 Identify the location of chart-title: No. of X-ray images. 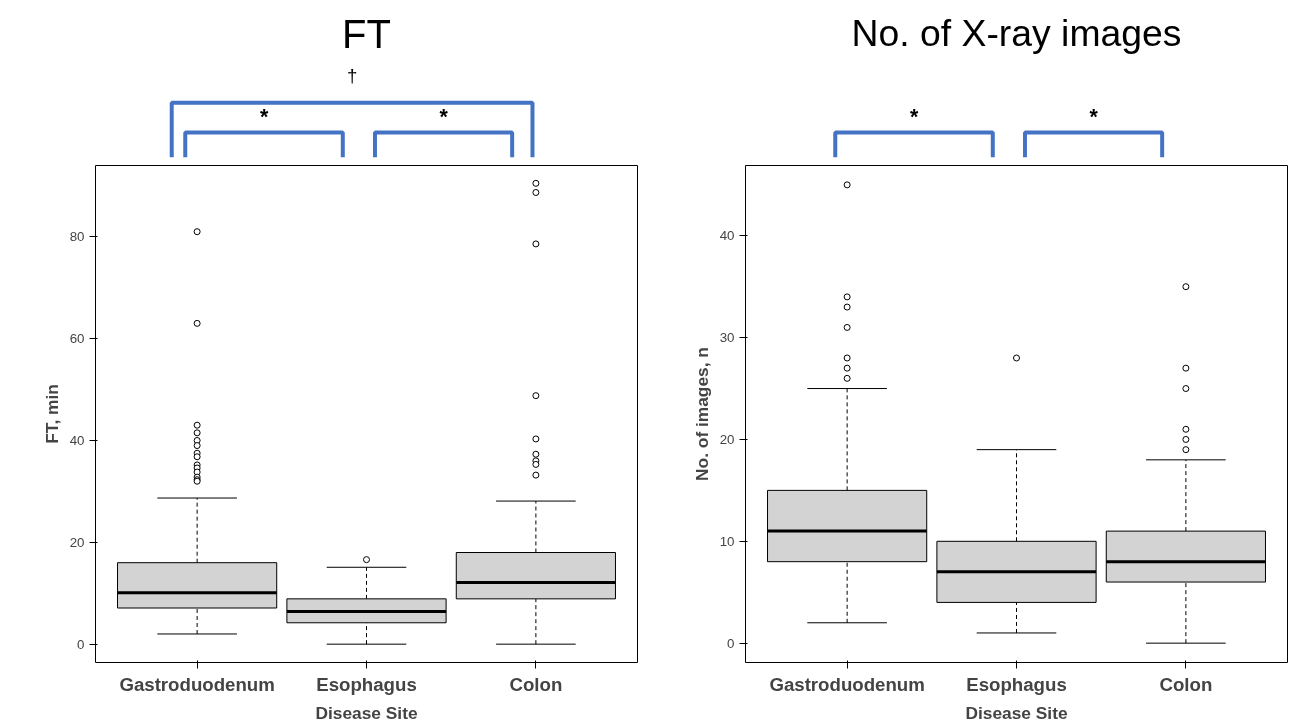
(1016, 33).